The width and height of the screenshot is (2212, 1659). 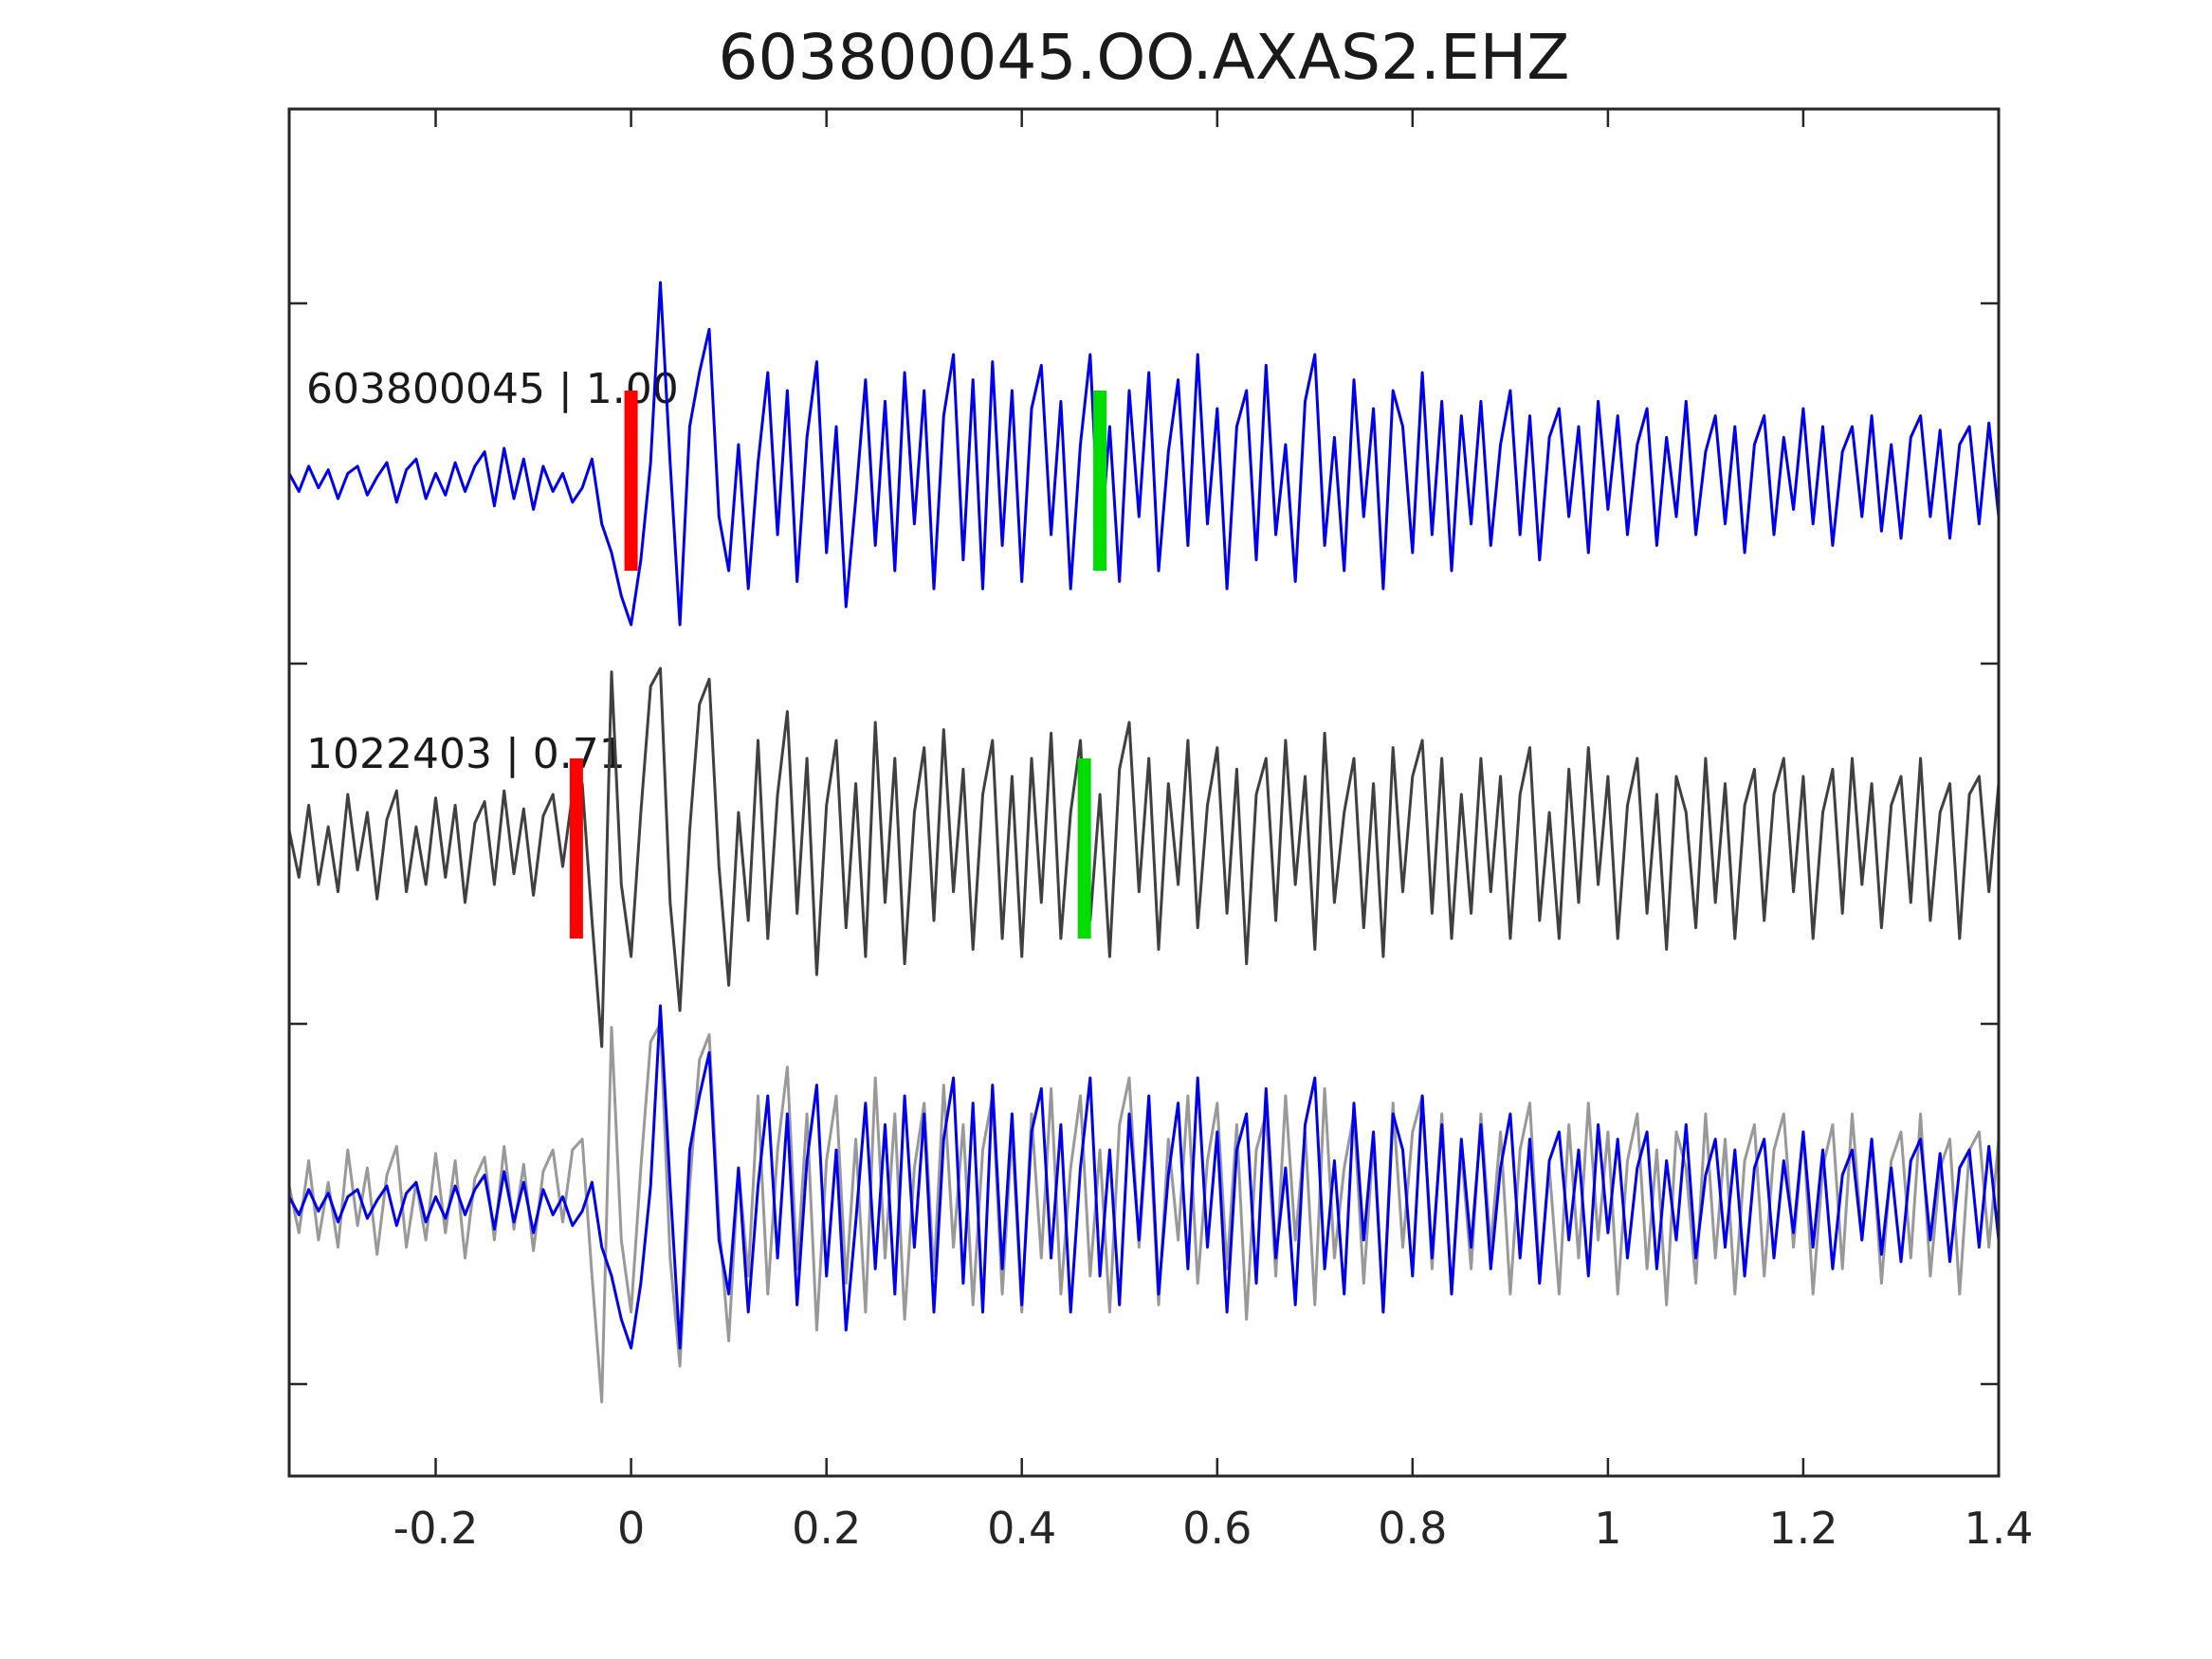 I want to click on x-tick-label-0.6: 0.6, so click(x=1217, y=1528).